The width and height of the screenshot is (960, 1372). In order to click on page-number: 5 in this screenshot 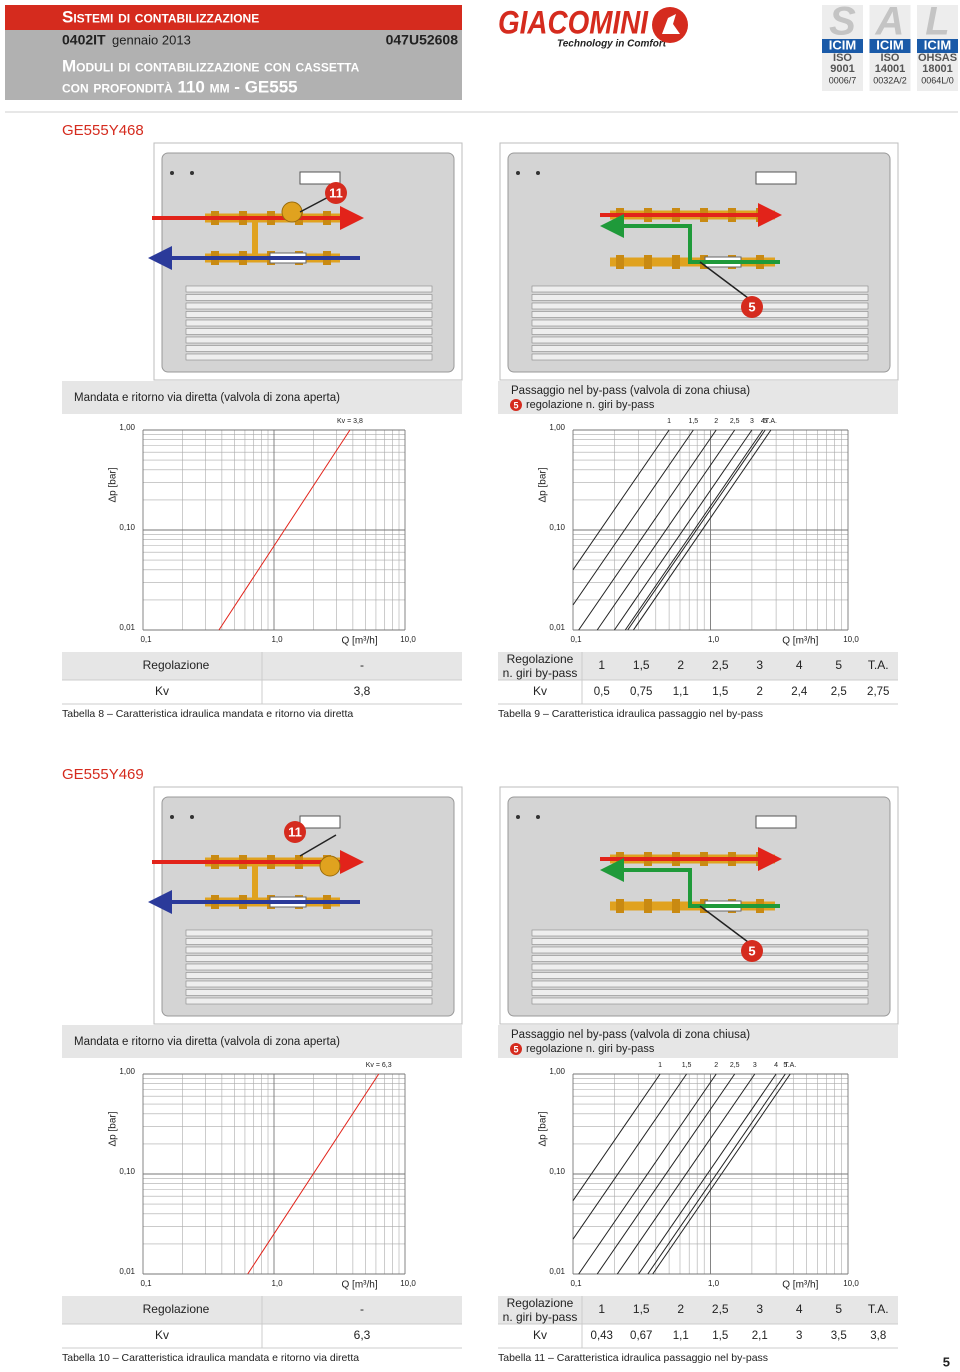, I will do `click(946, 1361)`.